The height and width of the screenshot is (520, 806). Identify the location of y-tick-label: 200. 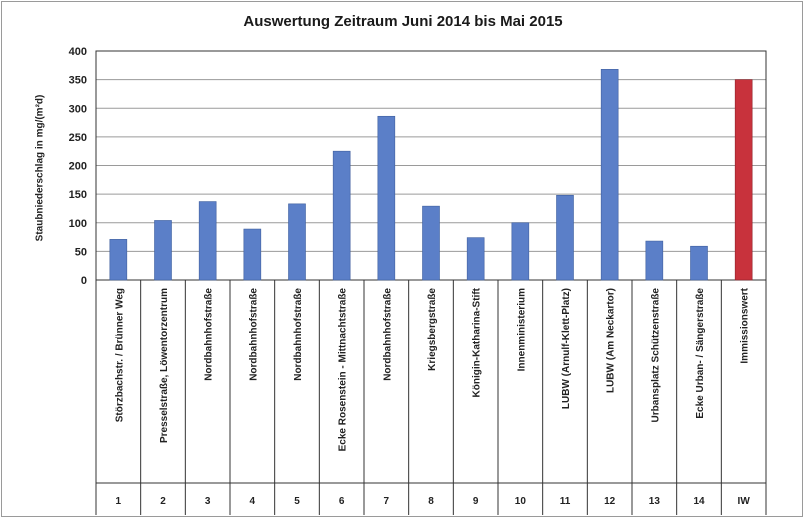
(78, 167).